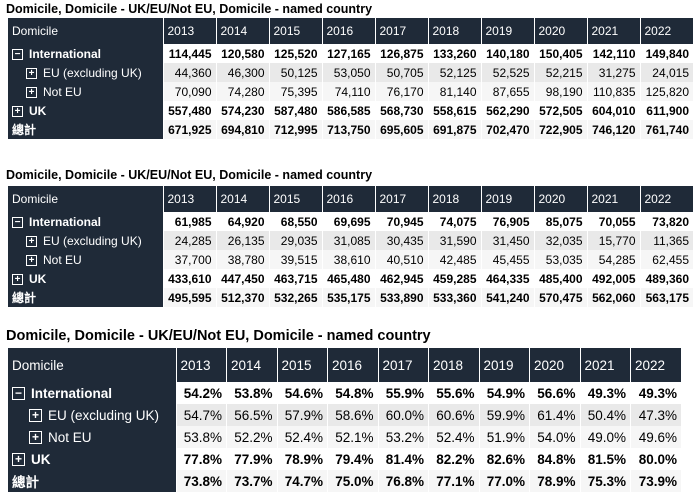  I want to click on value-cell: 70,055, so click(613, 221).